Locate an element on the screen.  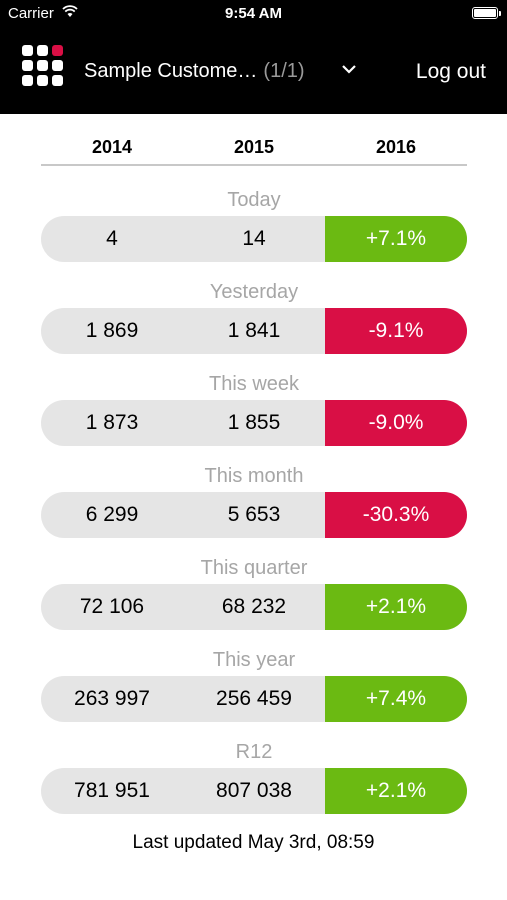
value-2015: 5 653 is located at coordinates (254, 514).